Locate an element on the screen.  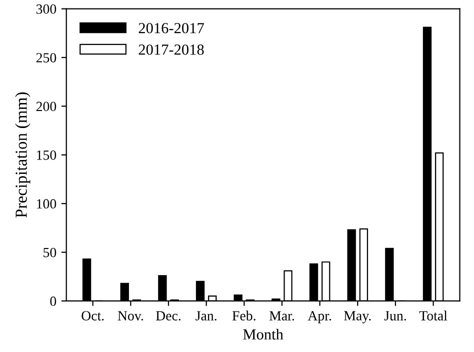
legend-label: 2016-2017 is located at coordinates (171, 28).